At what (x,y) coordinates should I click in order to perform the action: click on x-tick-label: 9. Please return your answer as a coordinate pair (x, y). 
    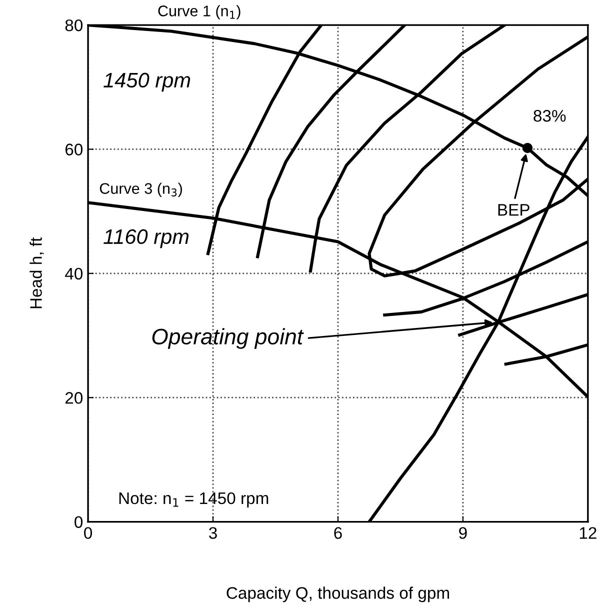
    Looking at the image, I should click on (463, 533).